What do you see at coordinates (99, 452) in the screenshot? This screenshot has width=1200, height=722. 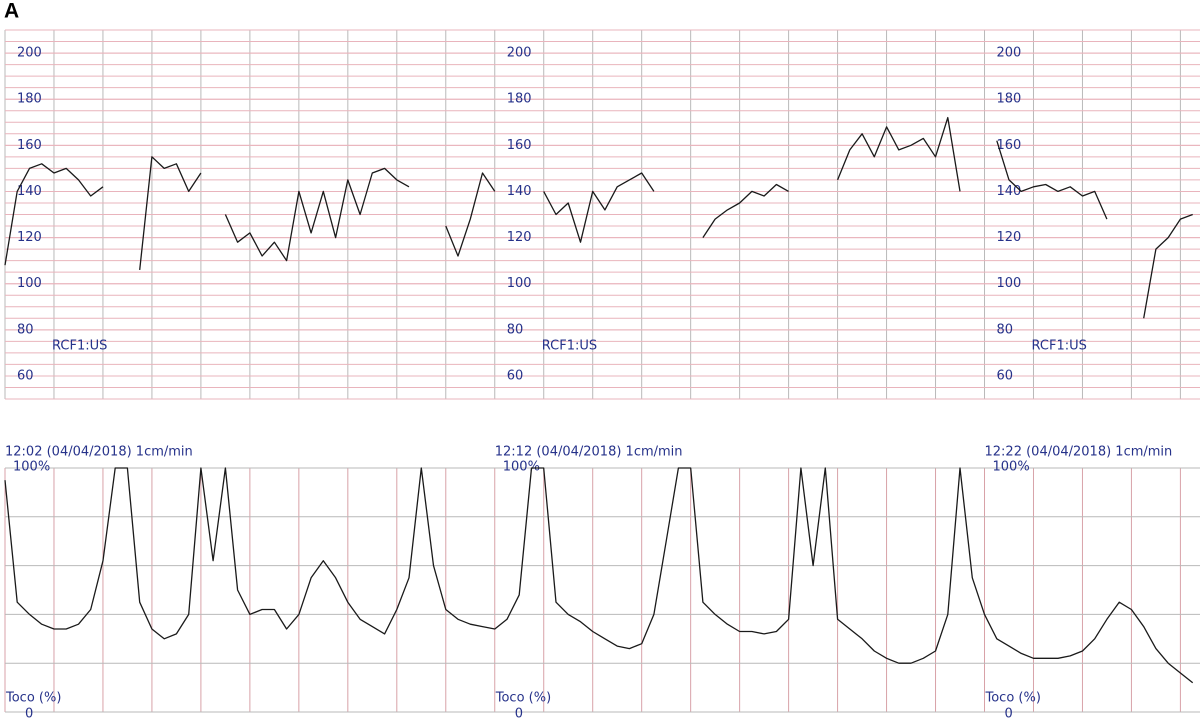 I see `x-tick-label: 12:02 (04/04/2018) 1cm/min` at bounding box center [99, 452].